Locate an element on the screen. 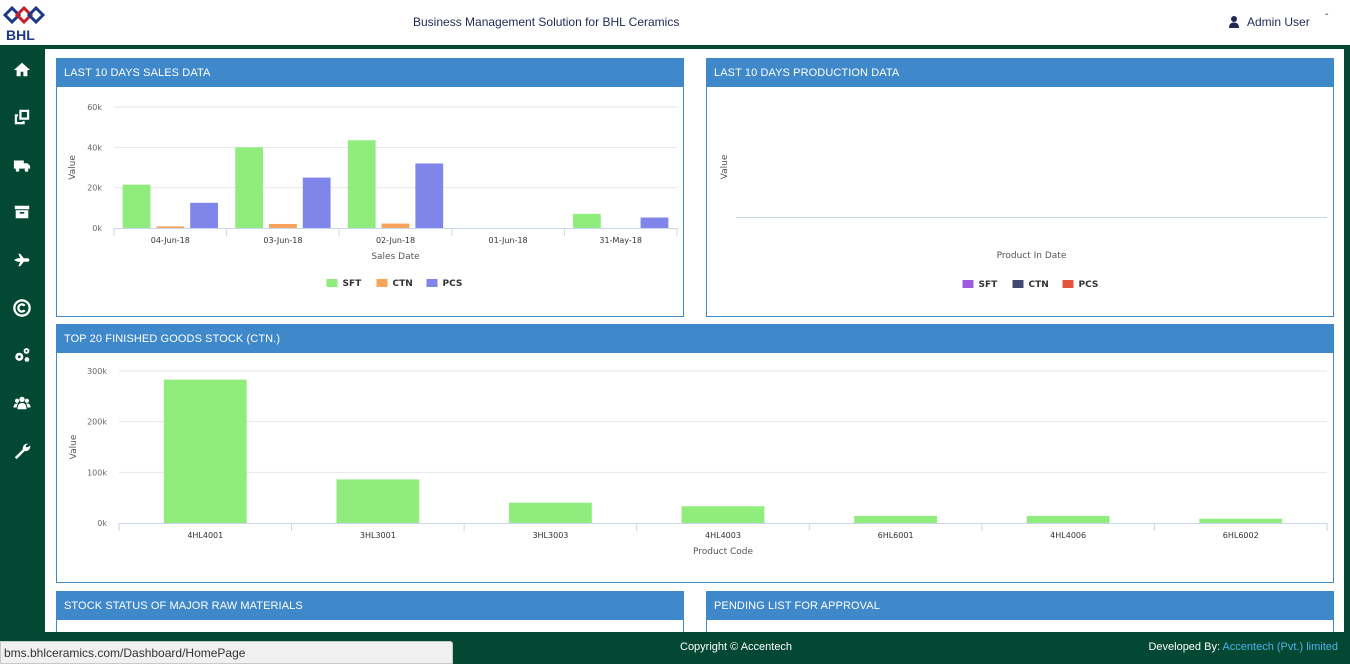 This screenshot has height=664, width=1350. developed-by-label: Developed By: is located at coordinates (1185, 647).